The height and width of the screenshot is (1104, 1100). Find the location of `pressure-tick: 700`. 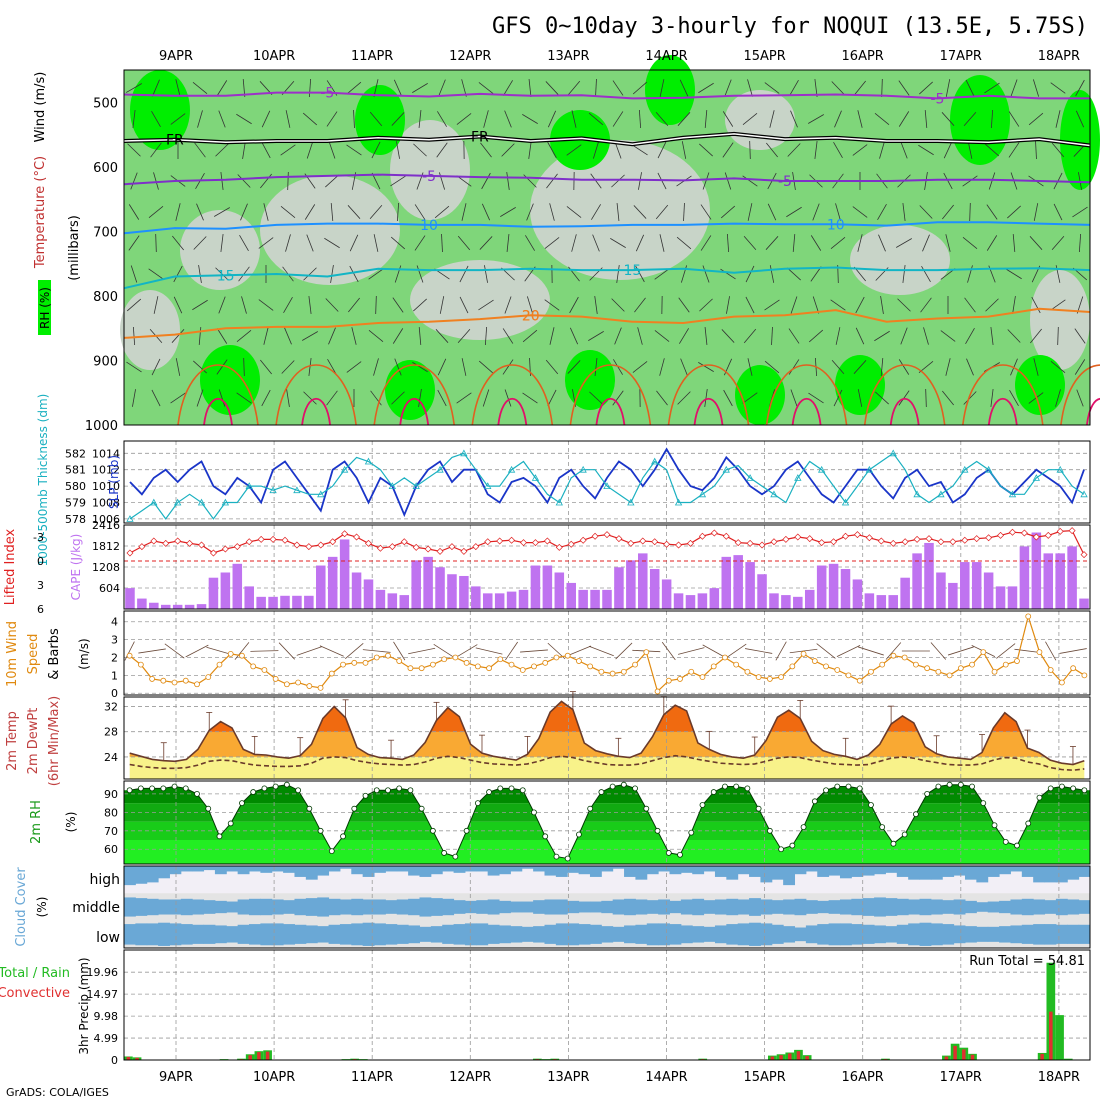

pressure-tick: 700 is located at coordinates (105, 232).